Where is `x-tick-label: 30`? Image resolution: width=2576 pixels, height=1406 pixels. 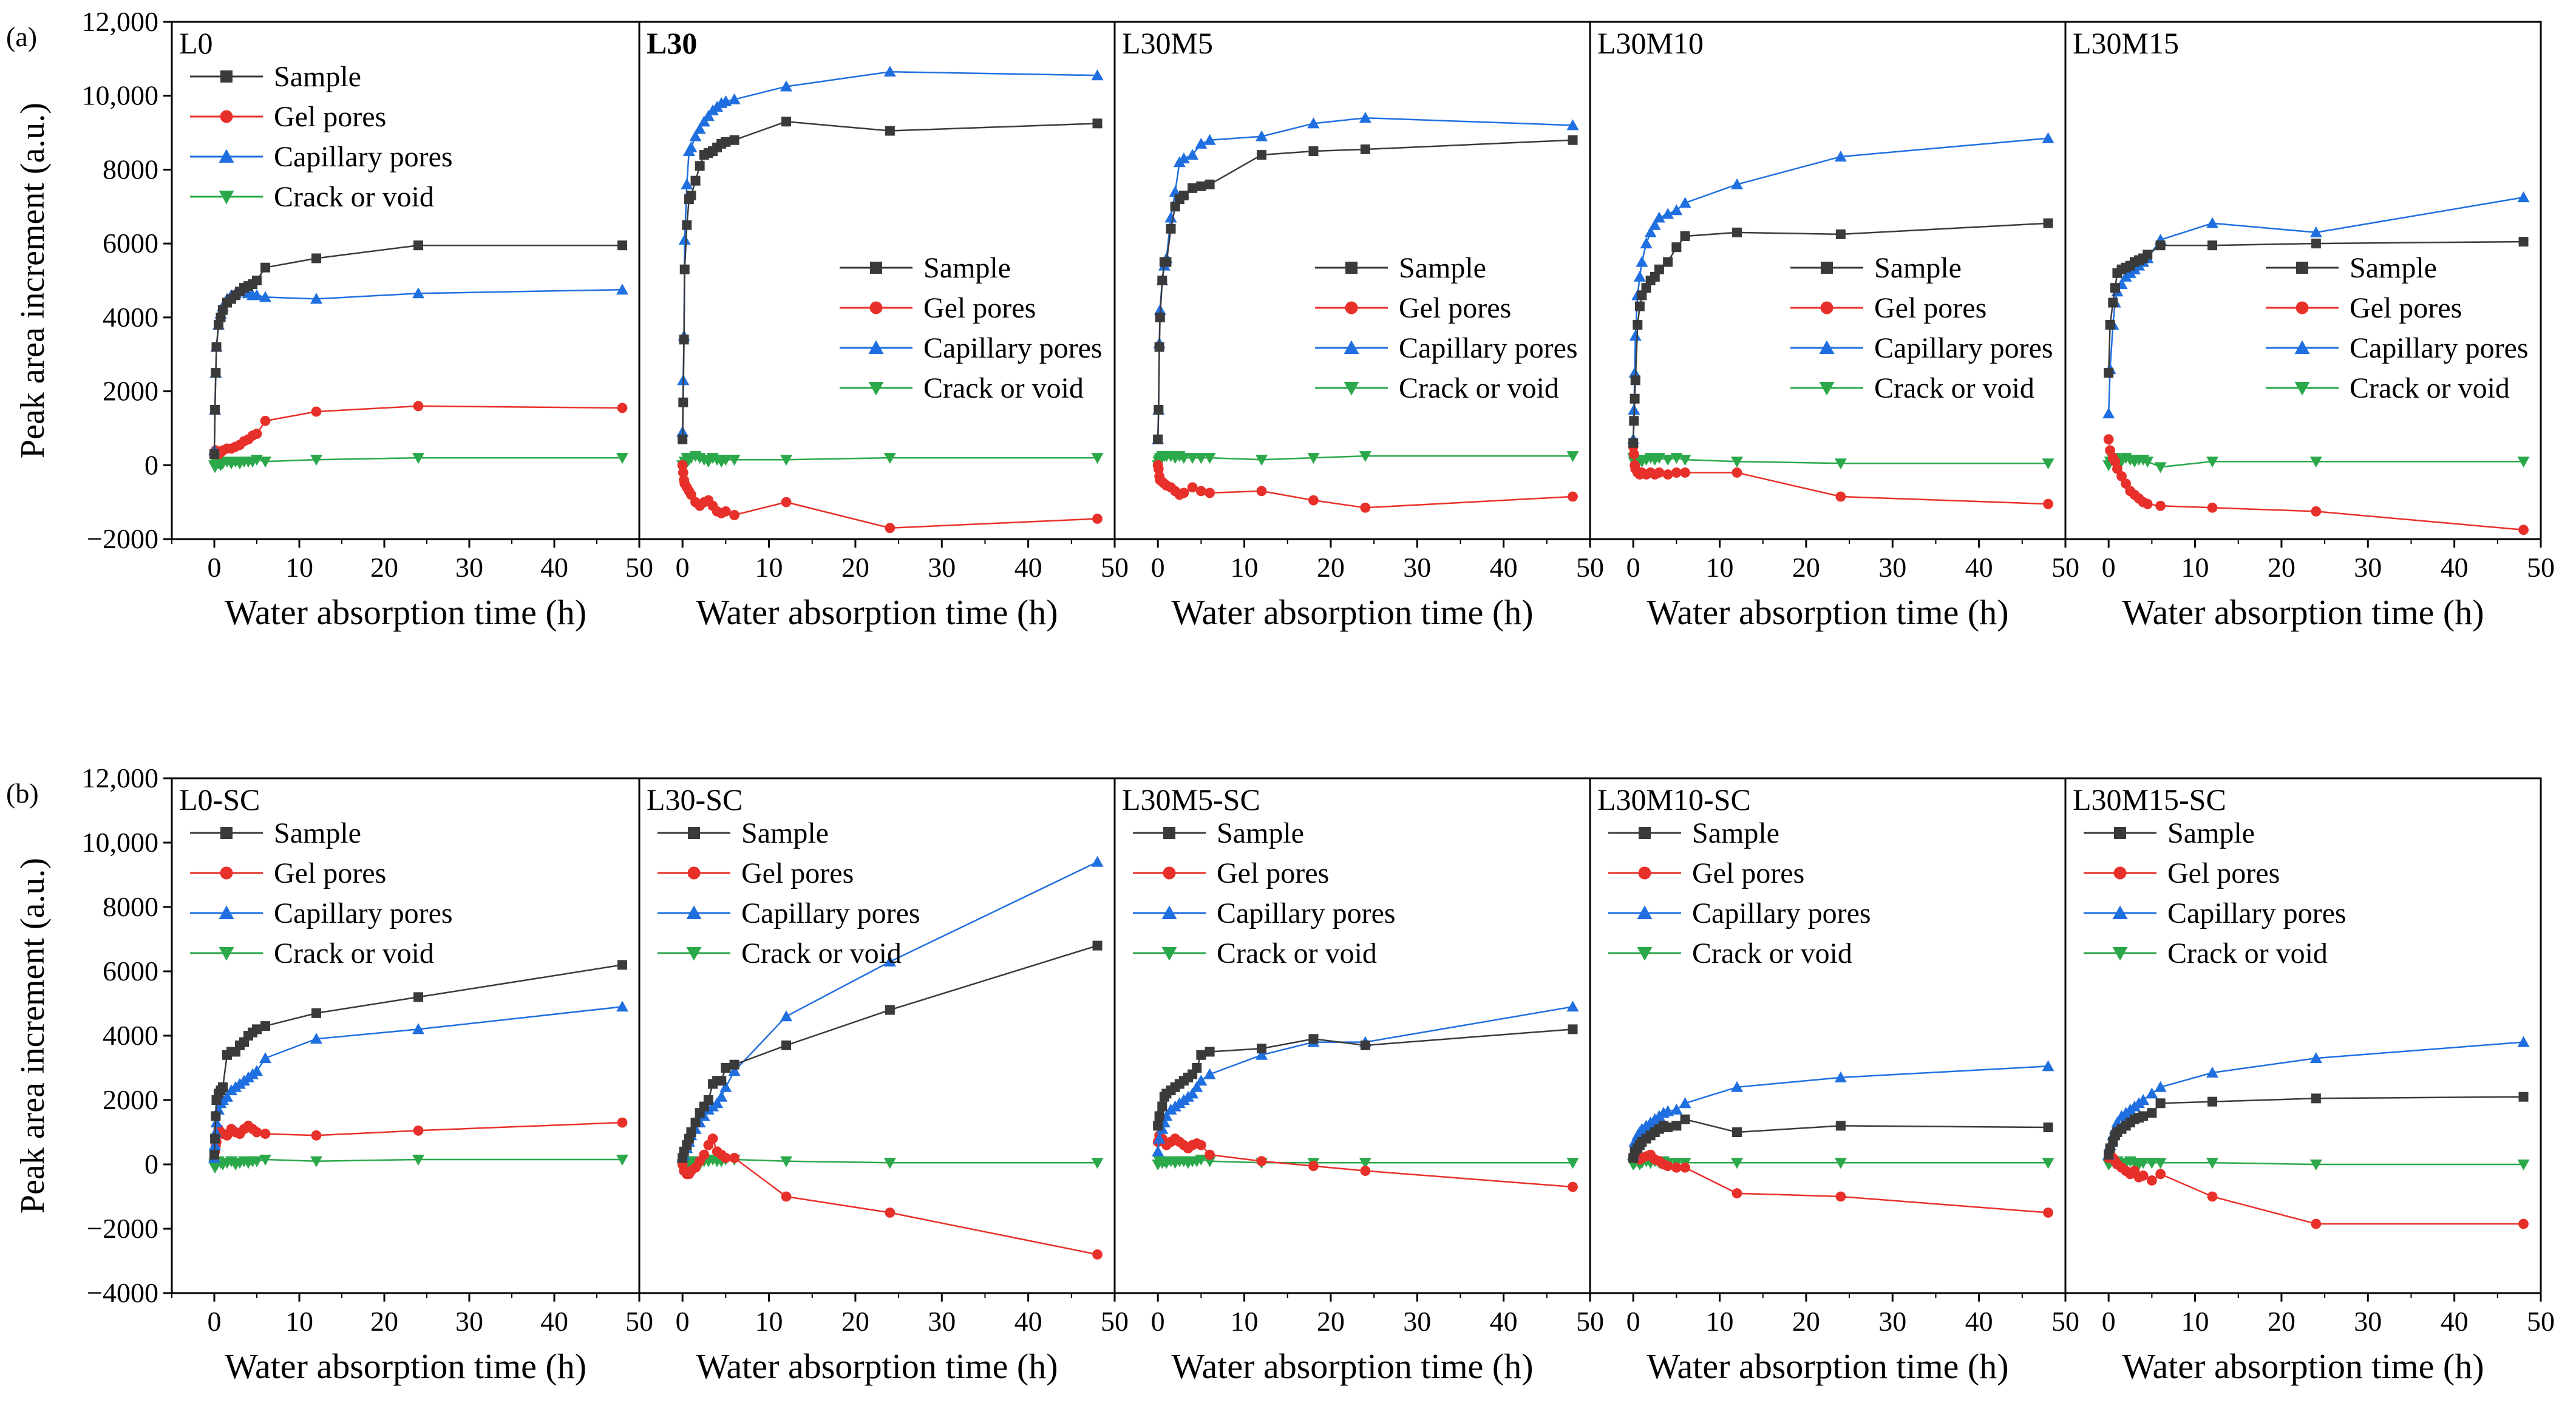 x-tick-label: 30 is located at coordinates (2368, 1321).